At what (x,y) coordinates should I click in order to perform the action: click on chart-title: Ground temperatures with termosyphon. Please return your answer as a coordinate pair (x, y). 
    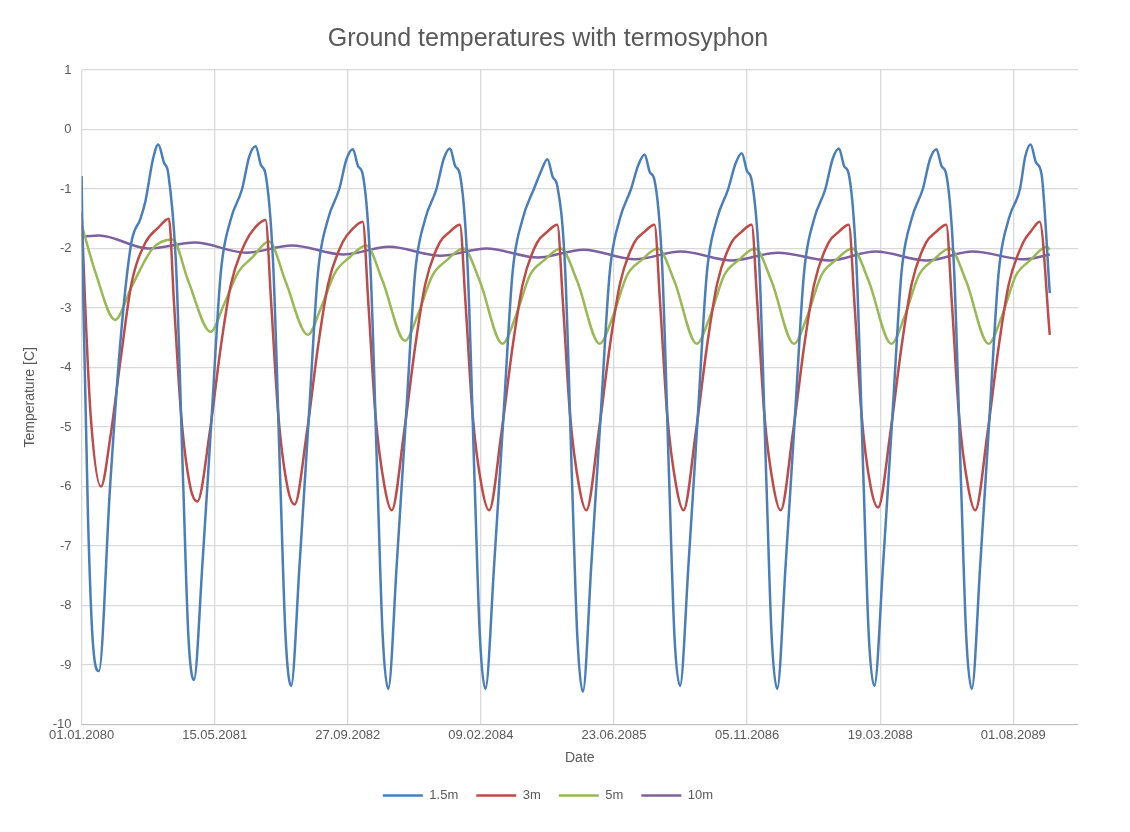
    Looking at the image, I should click on (548, 36).